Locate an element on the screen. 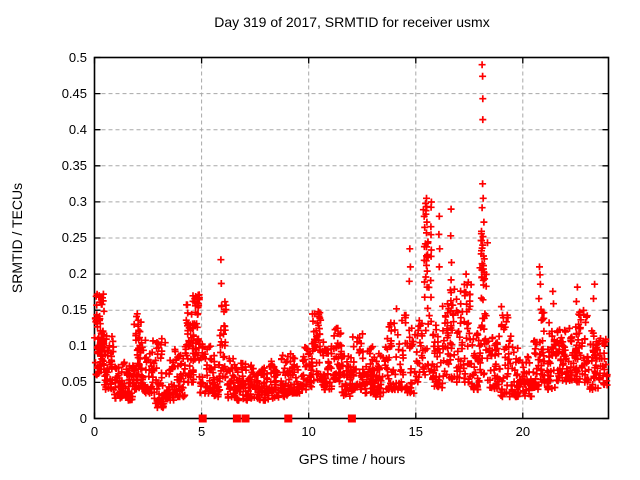 The height and width of the screenshot is (480, 640). y-tick-label: 0.1 is located at coordinates (77, 346).